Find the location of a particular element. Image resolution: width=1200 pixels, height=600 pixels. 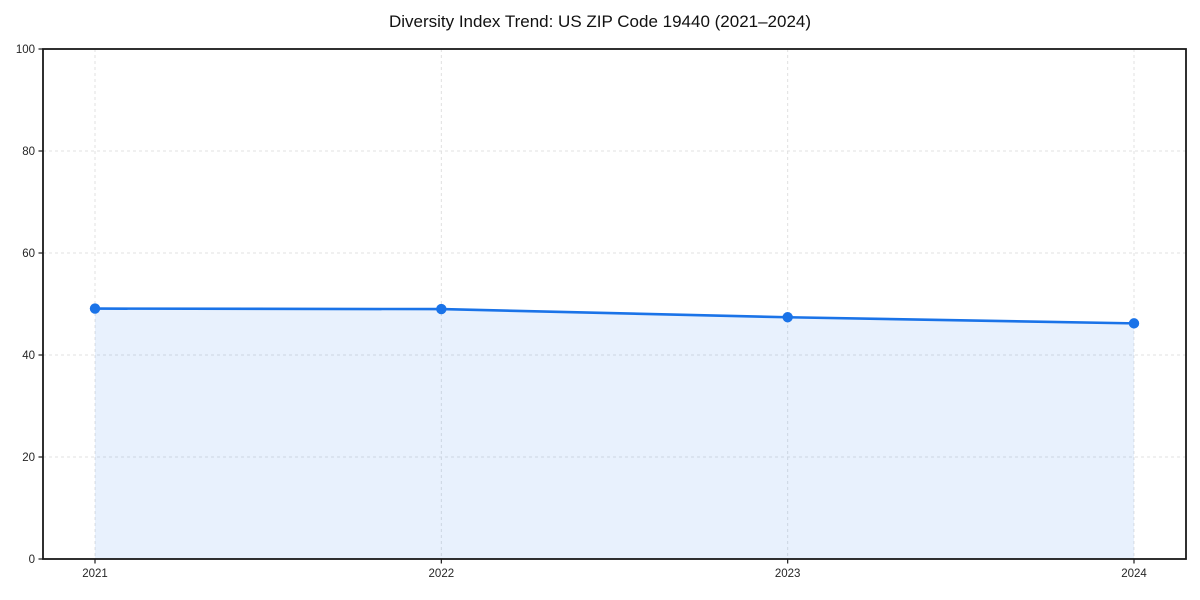

y-tick-label: 100 is located at coordinates (25, 50).